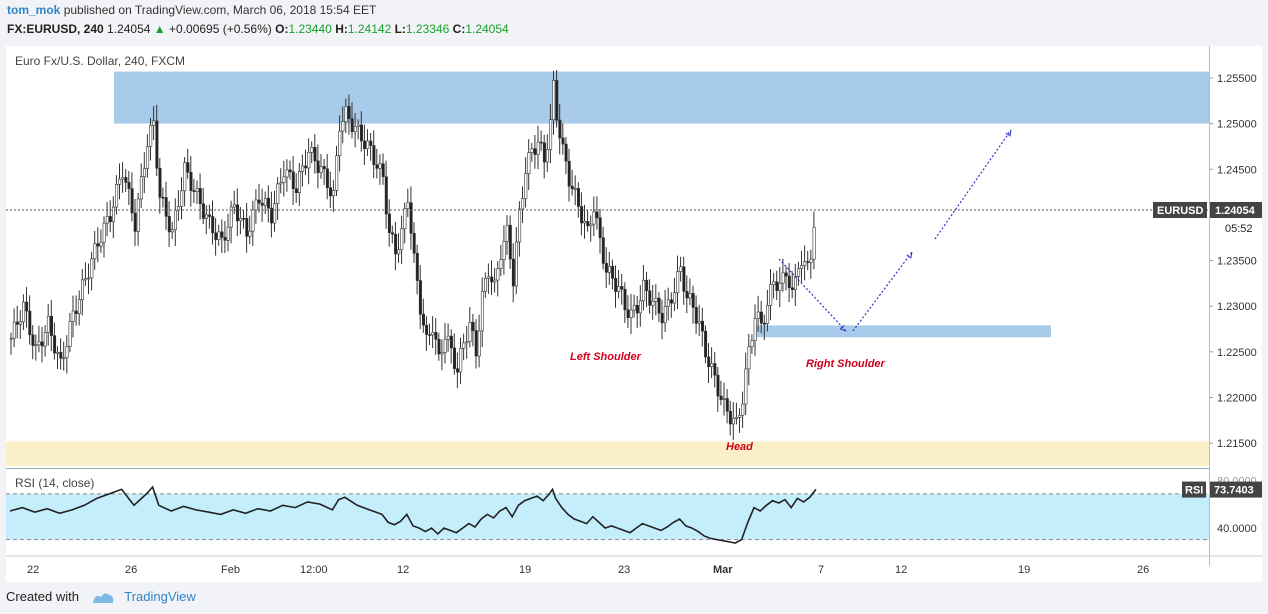 The image size is (1268, 614). Describe the element at coordinates (1237, 444) in the screenshot. I see `y-tick-label: 1.21500` at that location.